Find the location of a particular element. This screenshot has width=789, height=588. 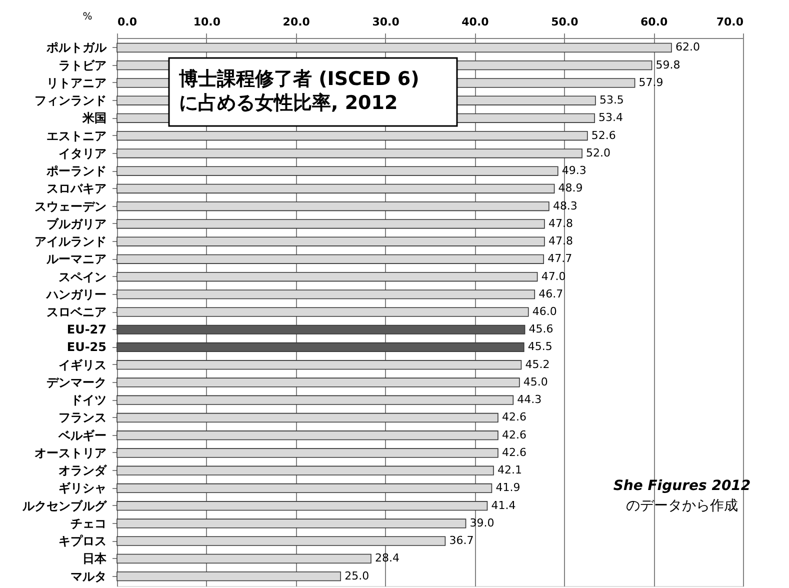

y-tick-label: ブルガリア is located at coordinates (76, 223).